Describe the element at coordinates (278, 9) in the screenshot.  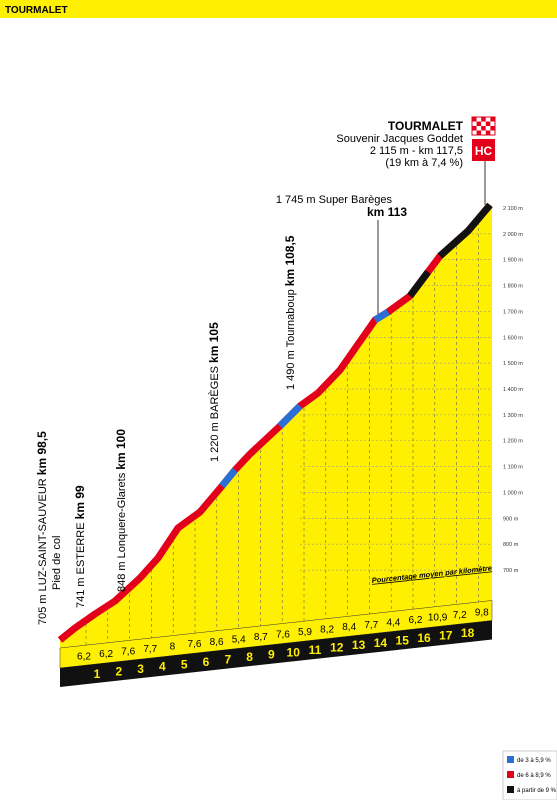
I see `header-bar` at that location.